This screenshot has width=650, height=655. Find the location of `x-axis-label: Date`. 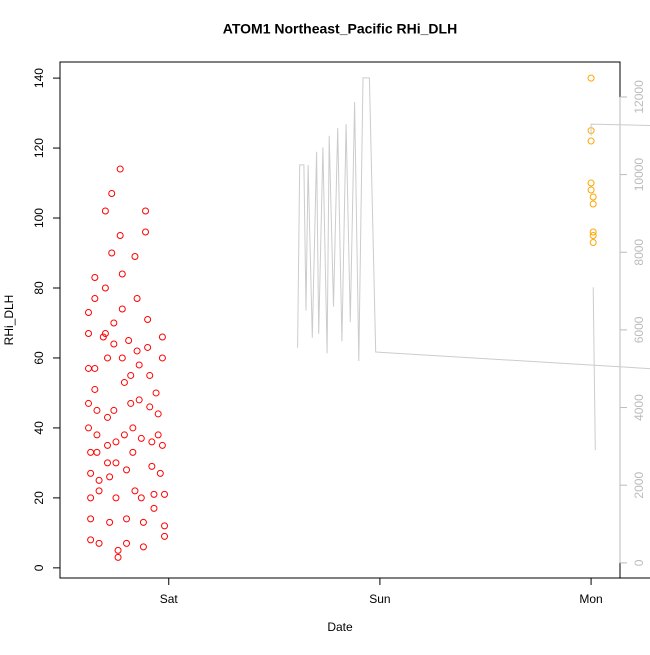

x-axis-label: Date is located at coordinates (340, 627).